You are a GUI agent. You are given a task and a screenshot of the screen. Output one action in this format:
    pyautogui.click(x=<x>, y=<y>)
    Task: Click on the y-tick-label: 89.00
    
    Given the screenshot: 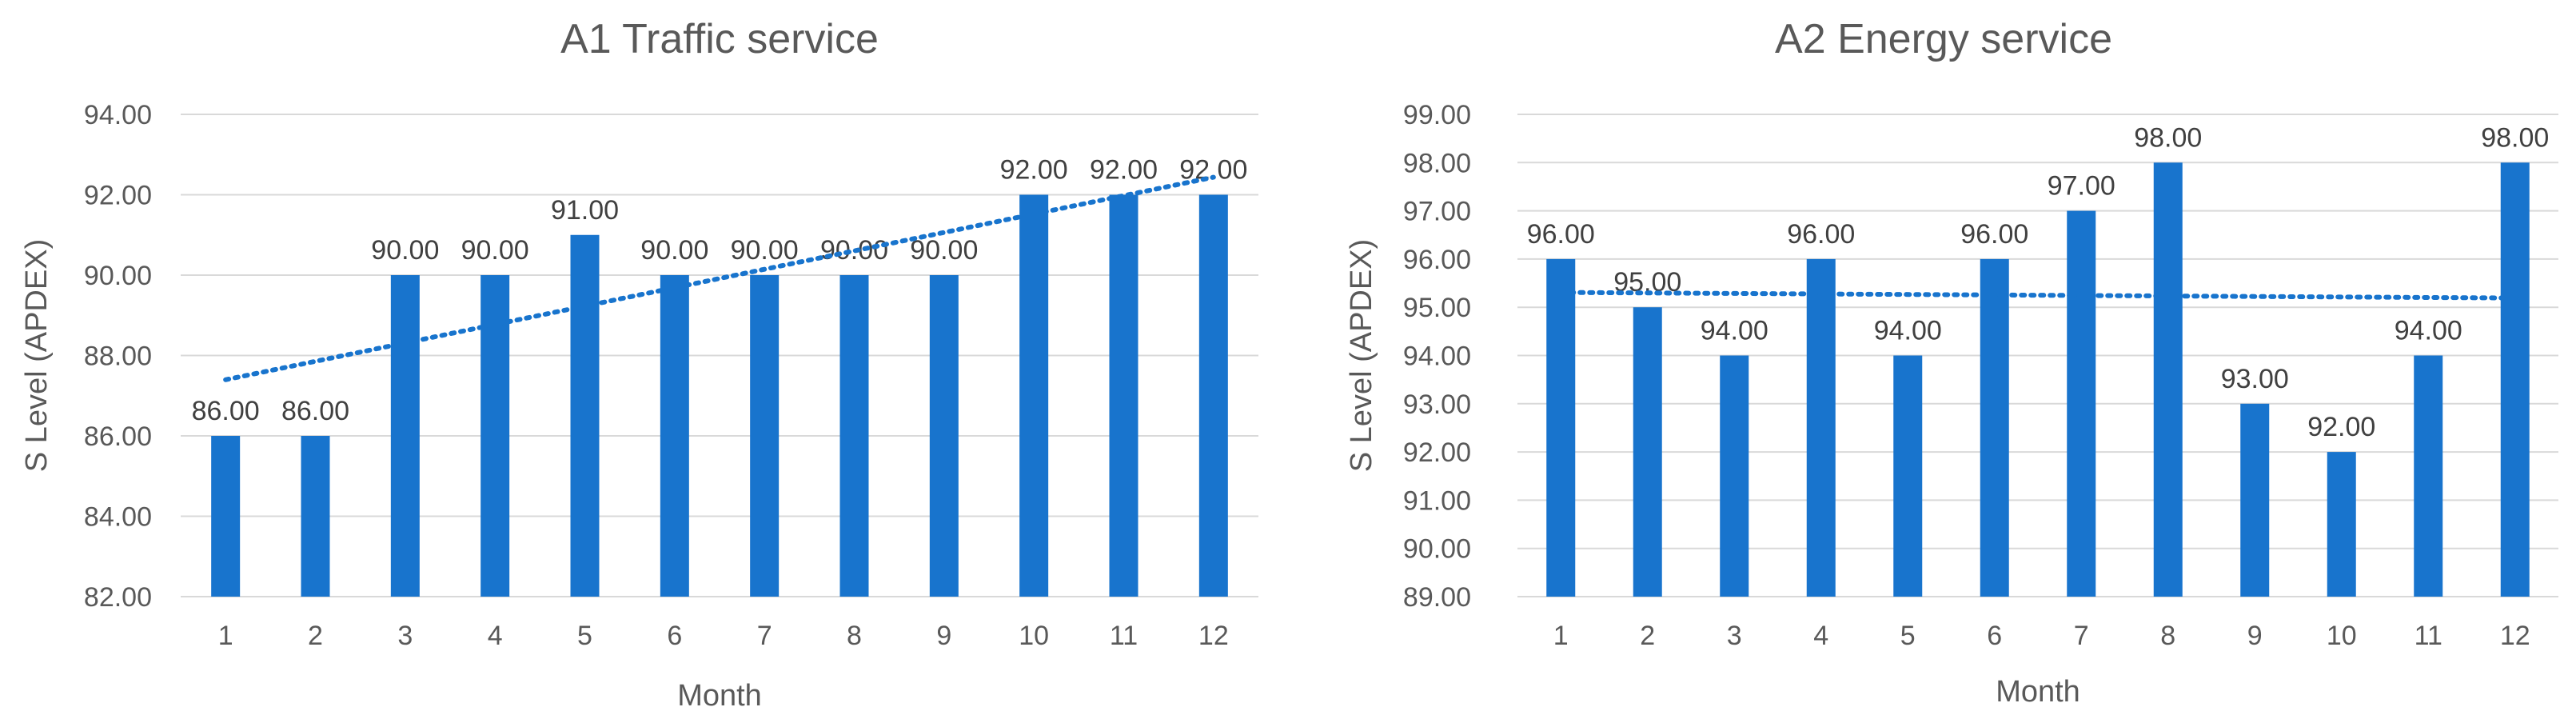 What is the action you would take?
    pyautogui.click(x=1437, y=597)
    